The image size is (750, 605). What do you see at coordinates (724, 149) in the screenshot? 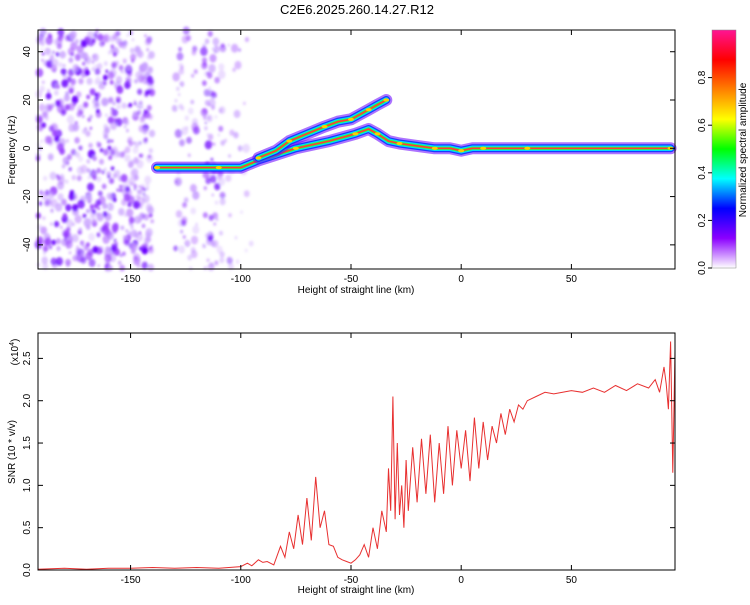
I see `colorbar-gradient` at bounding box center [724, 149].